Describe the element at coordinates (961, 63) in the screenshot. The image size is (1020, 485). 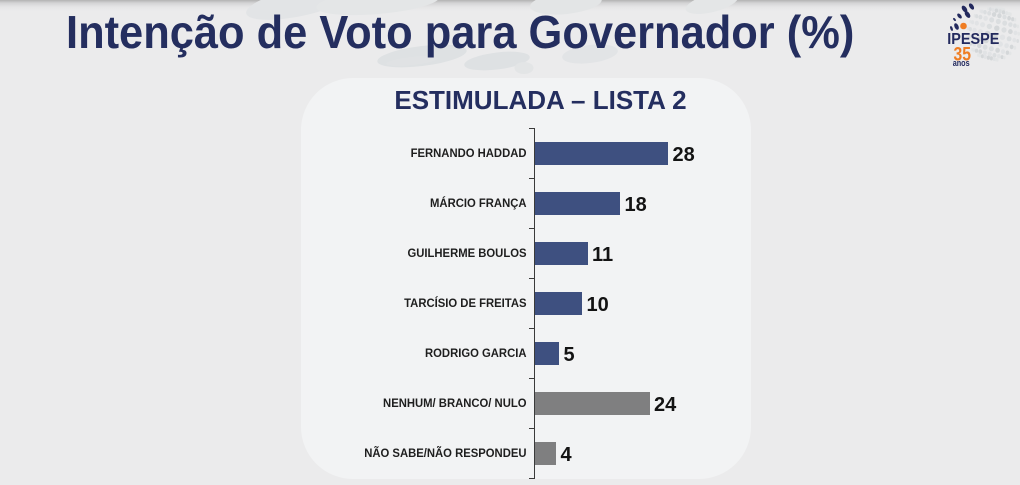
I see `svg-text: anos` at that location.